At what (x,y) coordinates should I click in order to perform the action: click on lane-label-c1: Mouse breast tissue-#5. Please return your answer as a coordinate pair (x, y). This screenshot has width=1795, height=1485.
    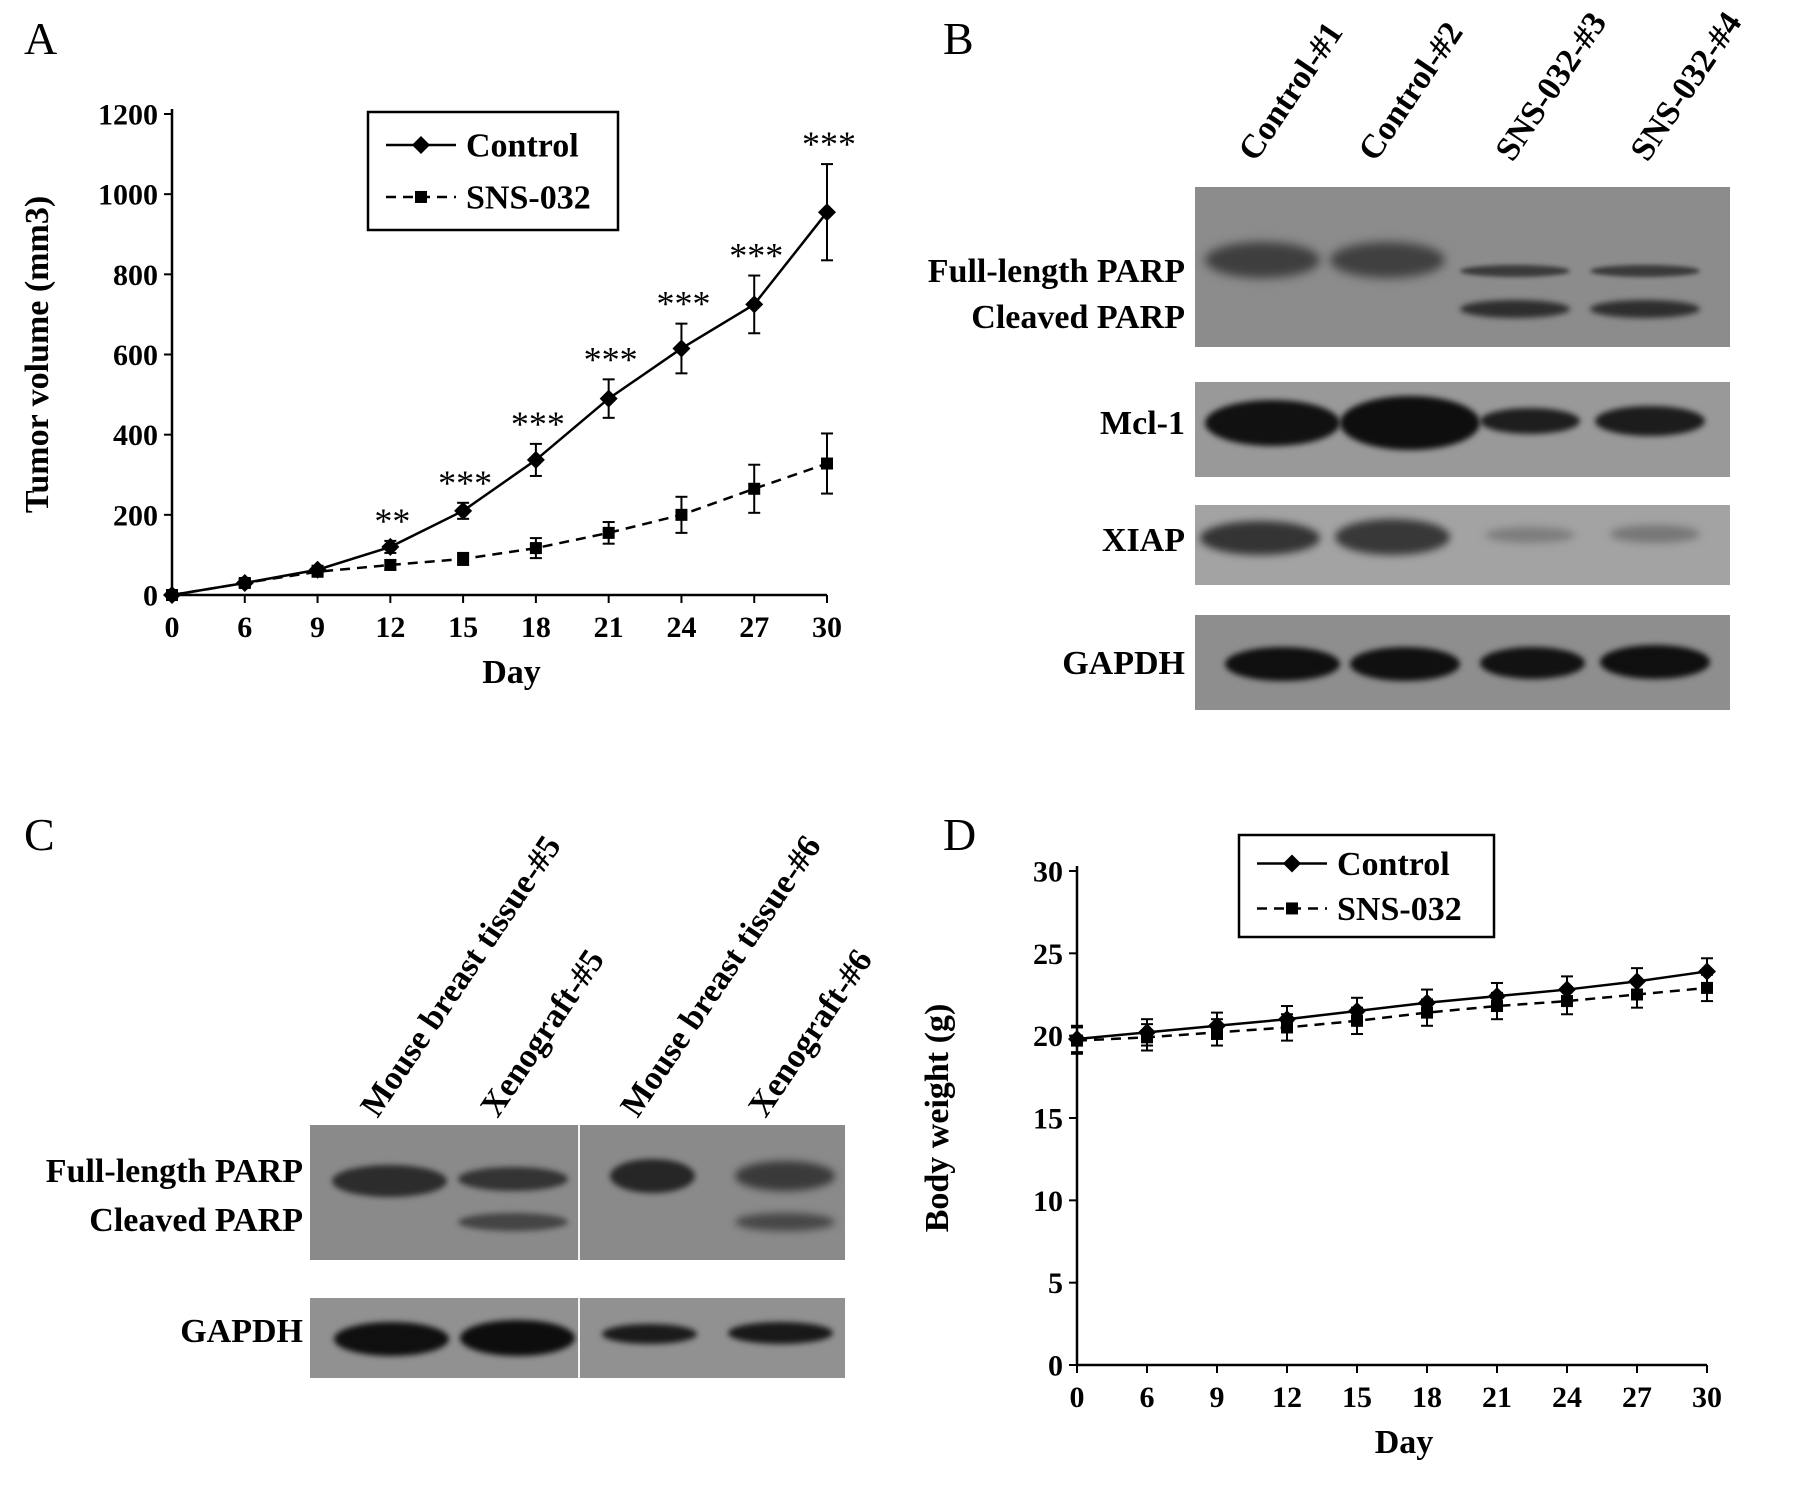
    Looking at the image, I should click on (461, 976).